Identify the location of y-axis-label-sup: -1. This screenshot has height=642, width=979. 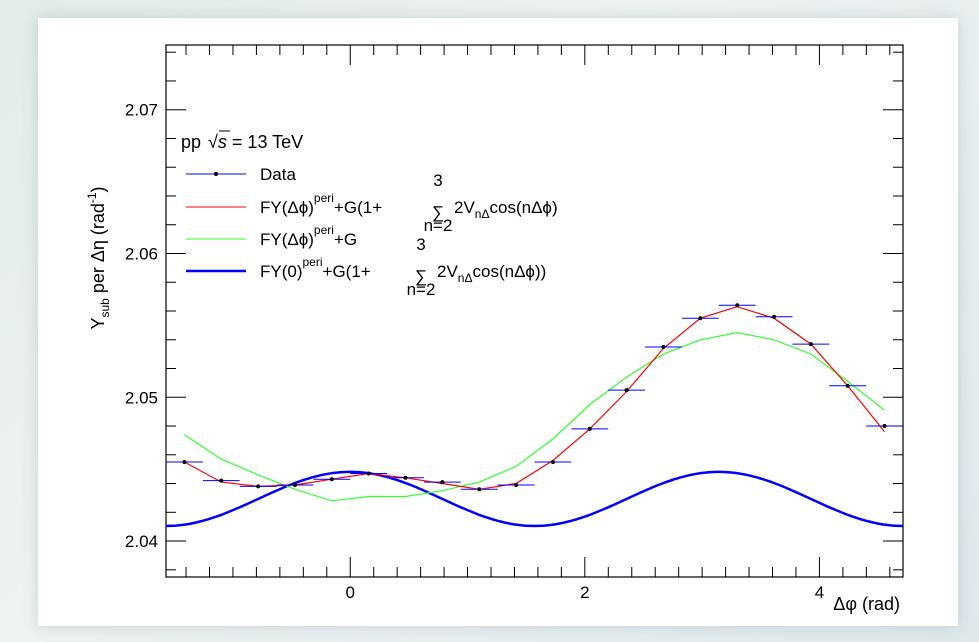
(92, 197).